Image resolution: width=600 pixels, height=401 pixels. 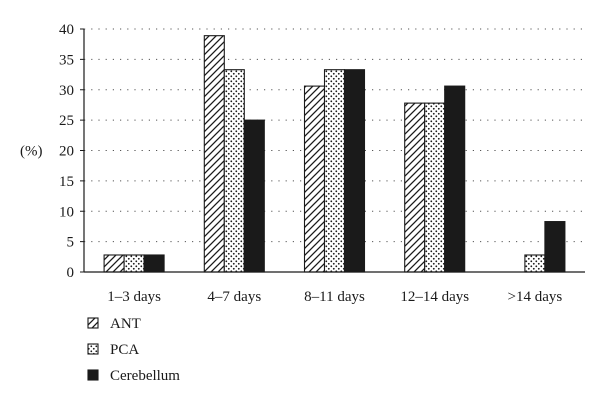 What do you see at coordinates (535, 297) in the screenshot?
I see `x-tick-label: >14 days` at bounding box center [535, 297].